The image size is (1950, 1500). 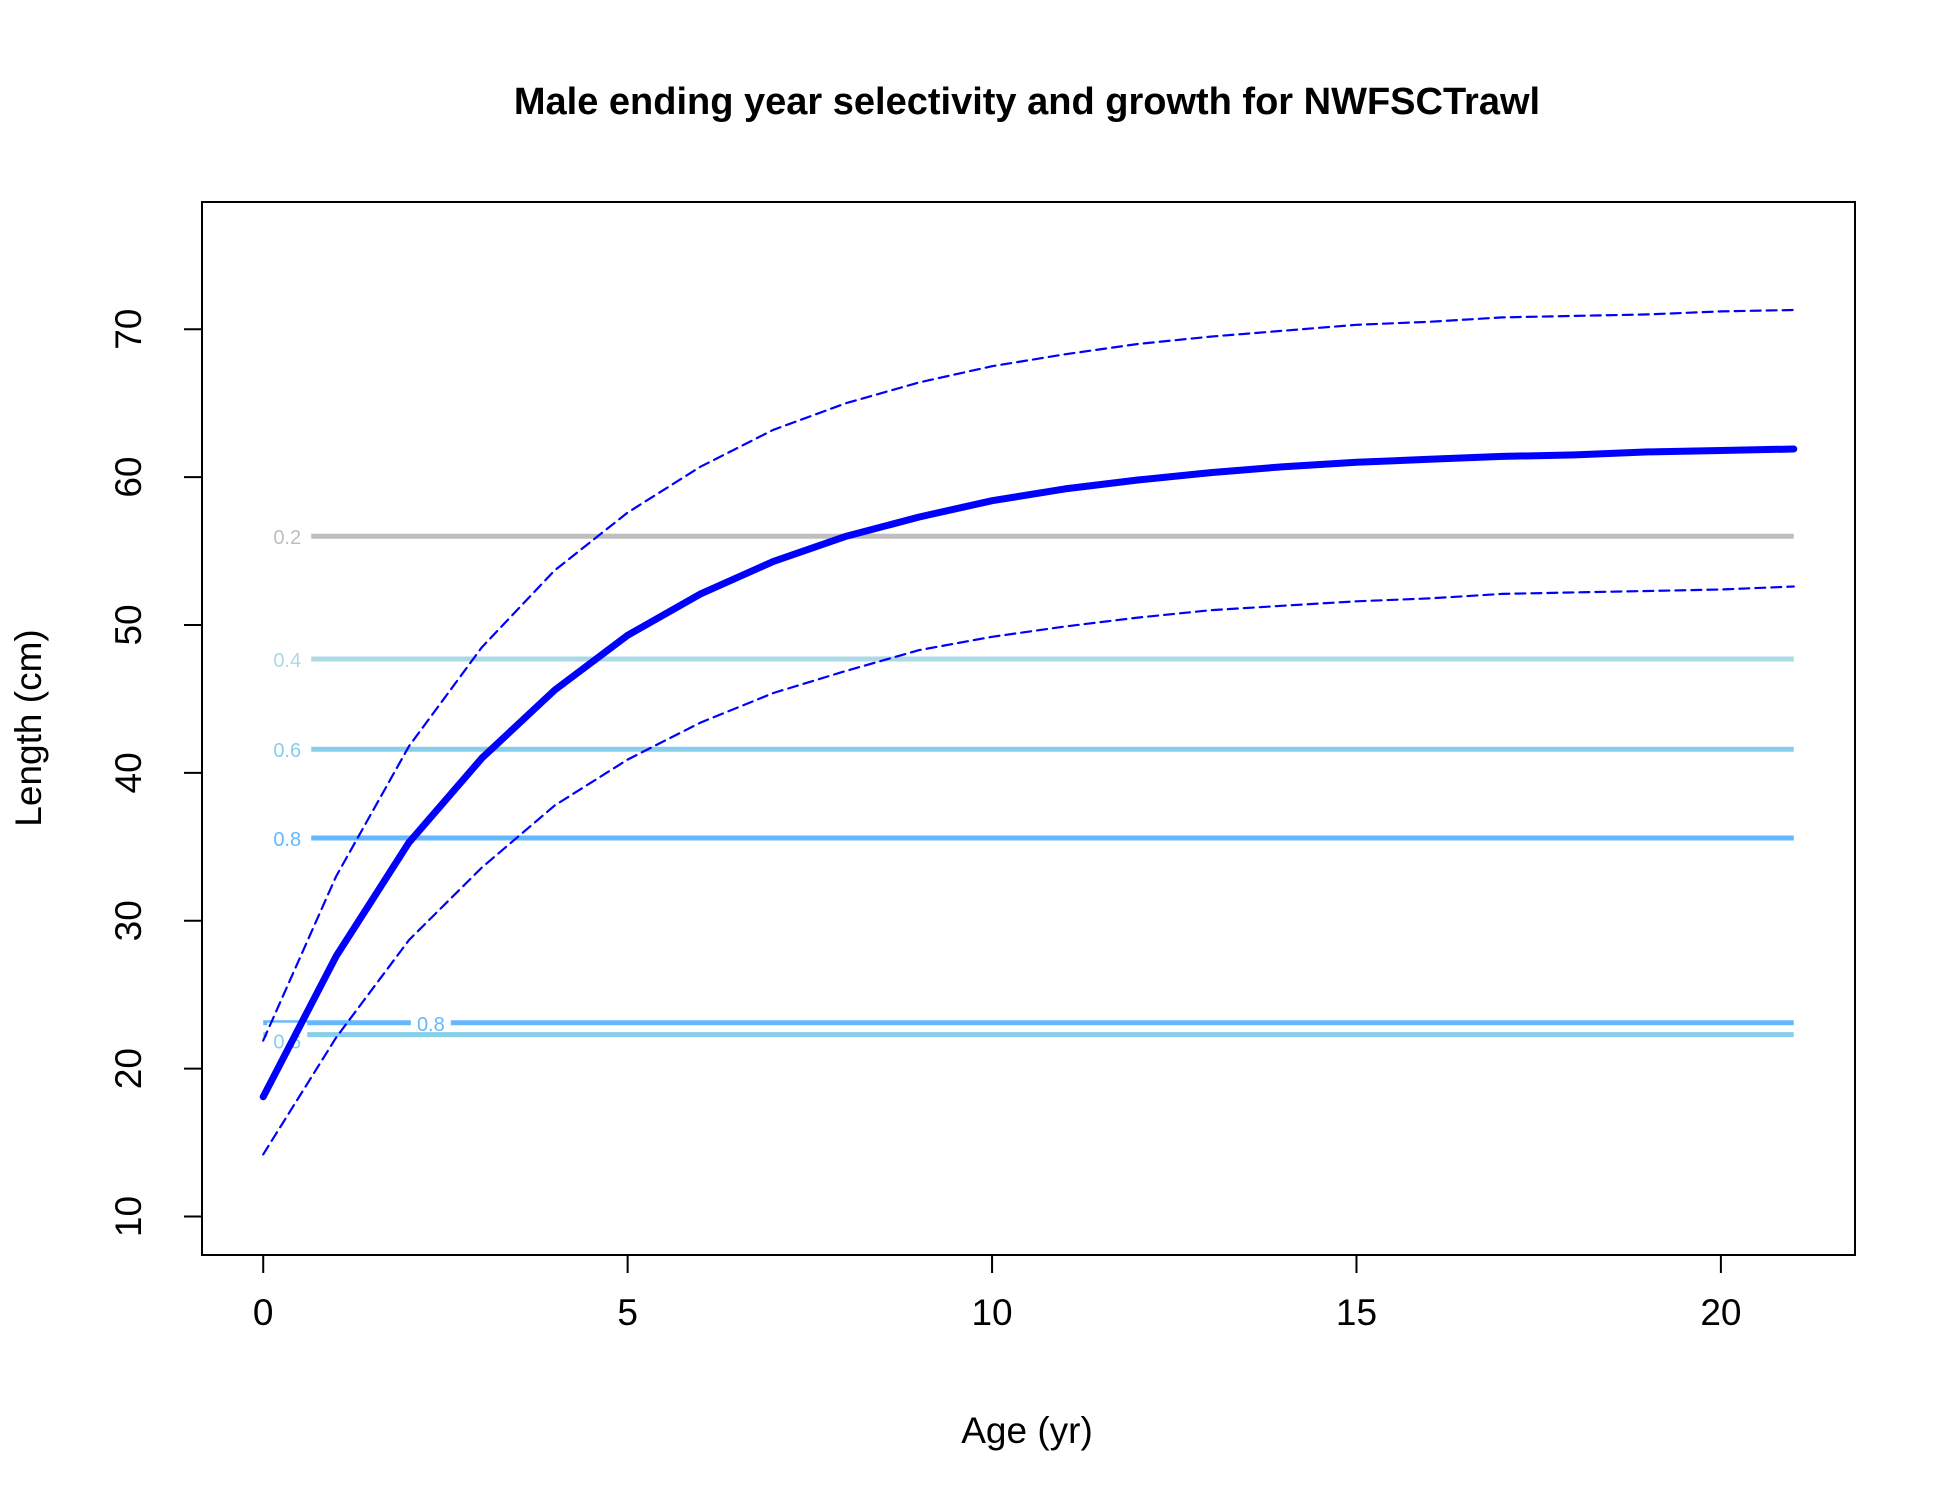 What do you see at coordinates (287, 751) in the screenshot?
I see `contour-label: 0.6` at bounding box center [287, 751].